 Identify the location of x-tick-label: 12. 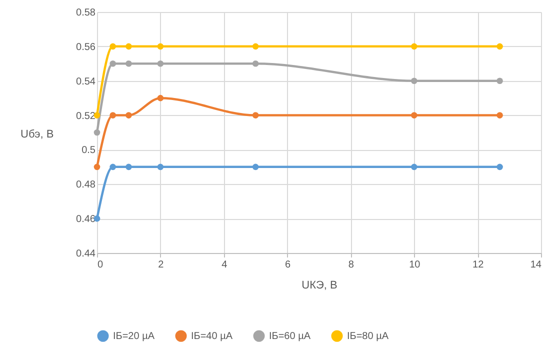
(478, 265).